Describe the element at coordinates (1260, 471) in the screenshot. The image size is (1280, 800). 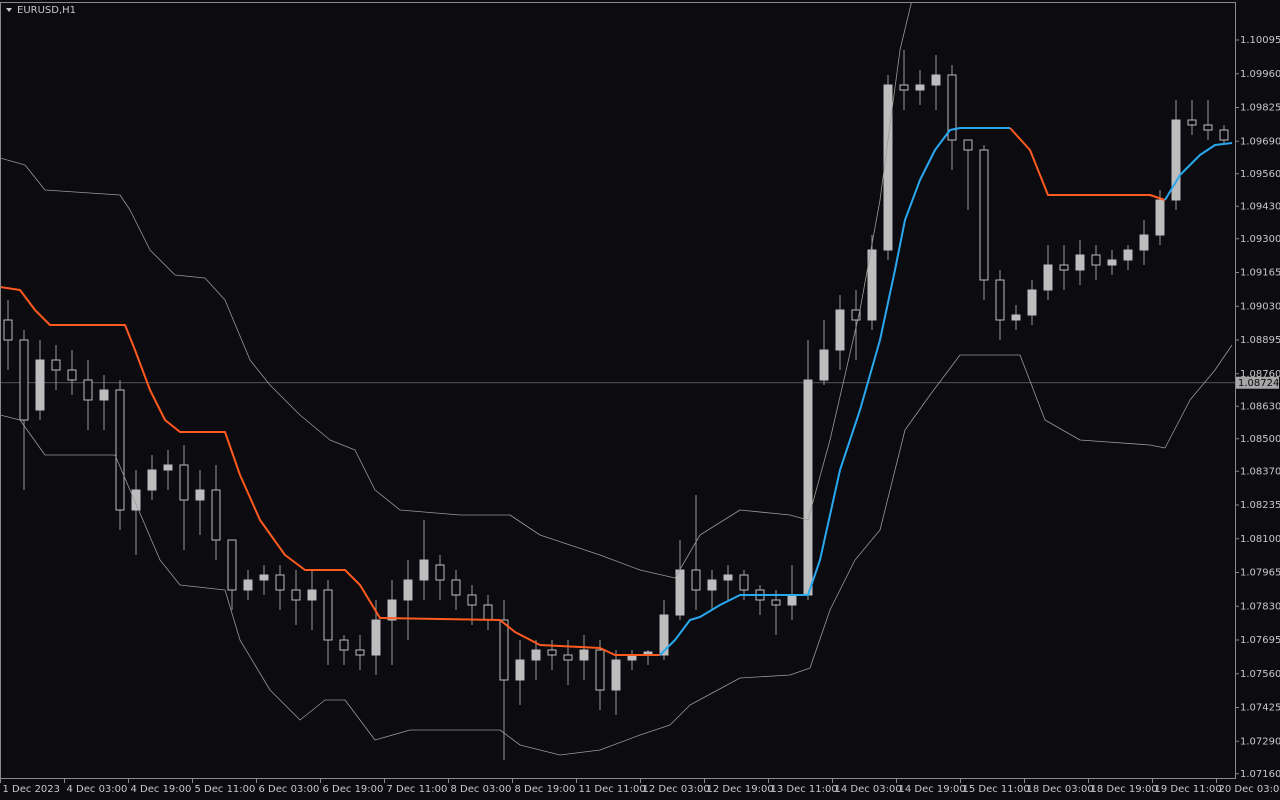
I see `y-tick-label: 1.08370` at that location.